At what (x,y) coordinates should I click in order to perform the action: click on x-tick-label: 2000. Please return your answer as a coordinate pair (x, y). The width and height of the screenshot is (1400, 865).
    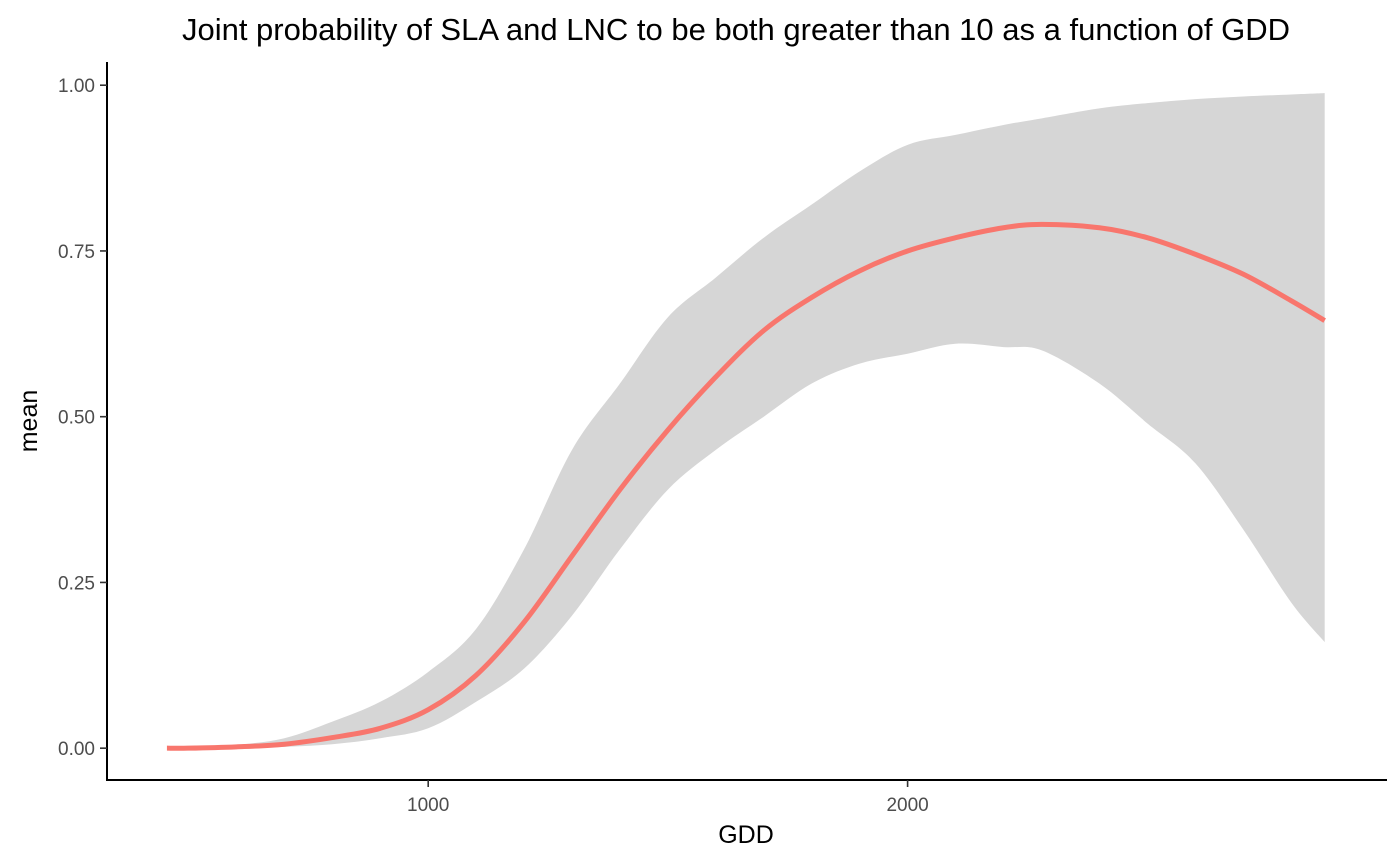
    Looking at the image, I should click on (907, 805).